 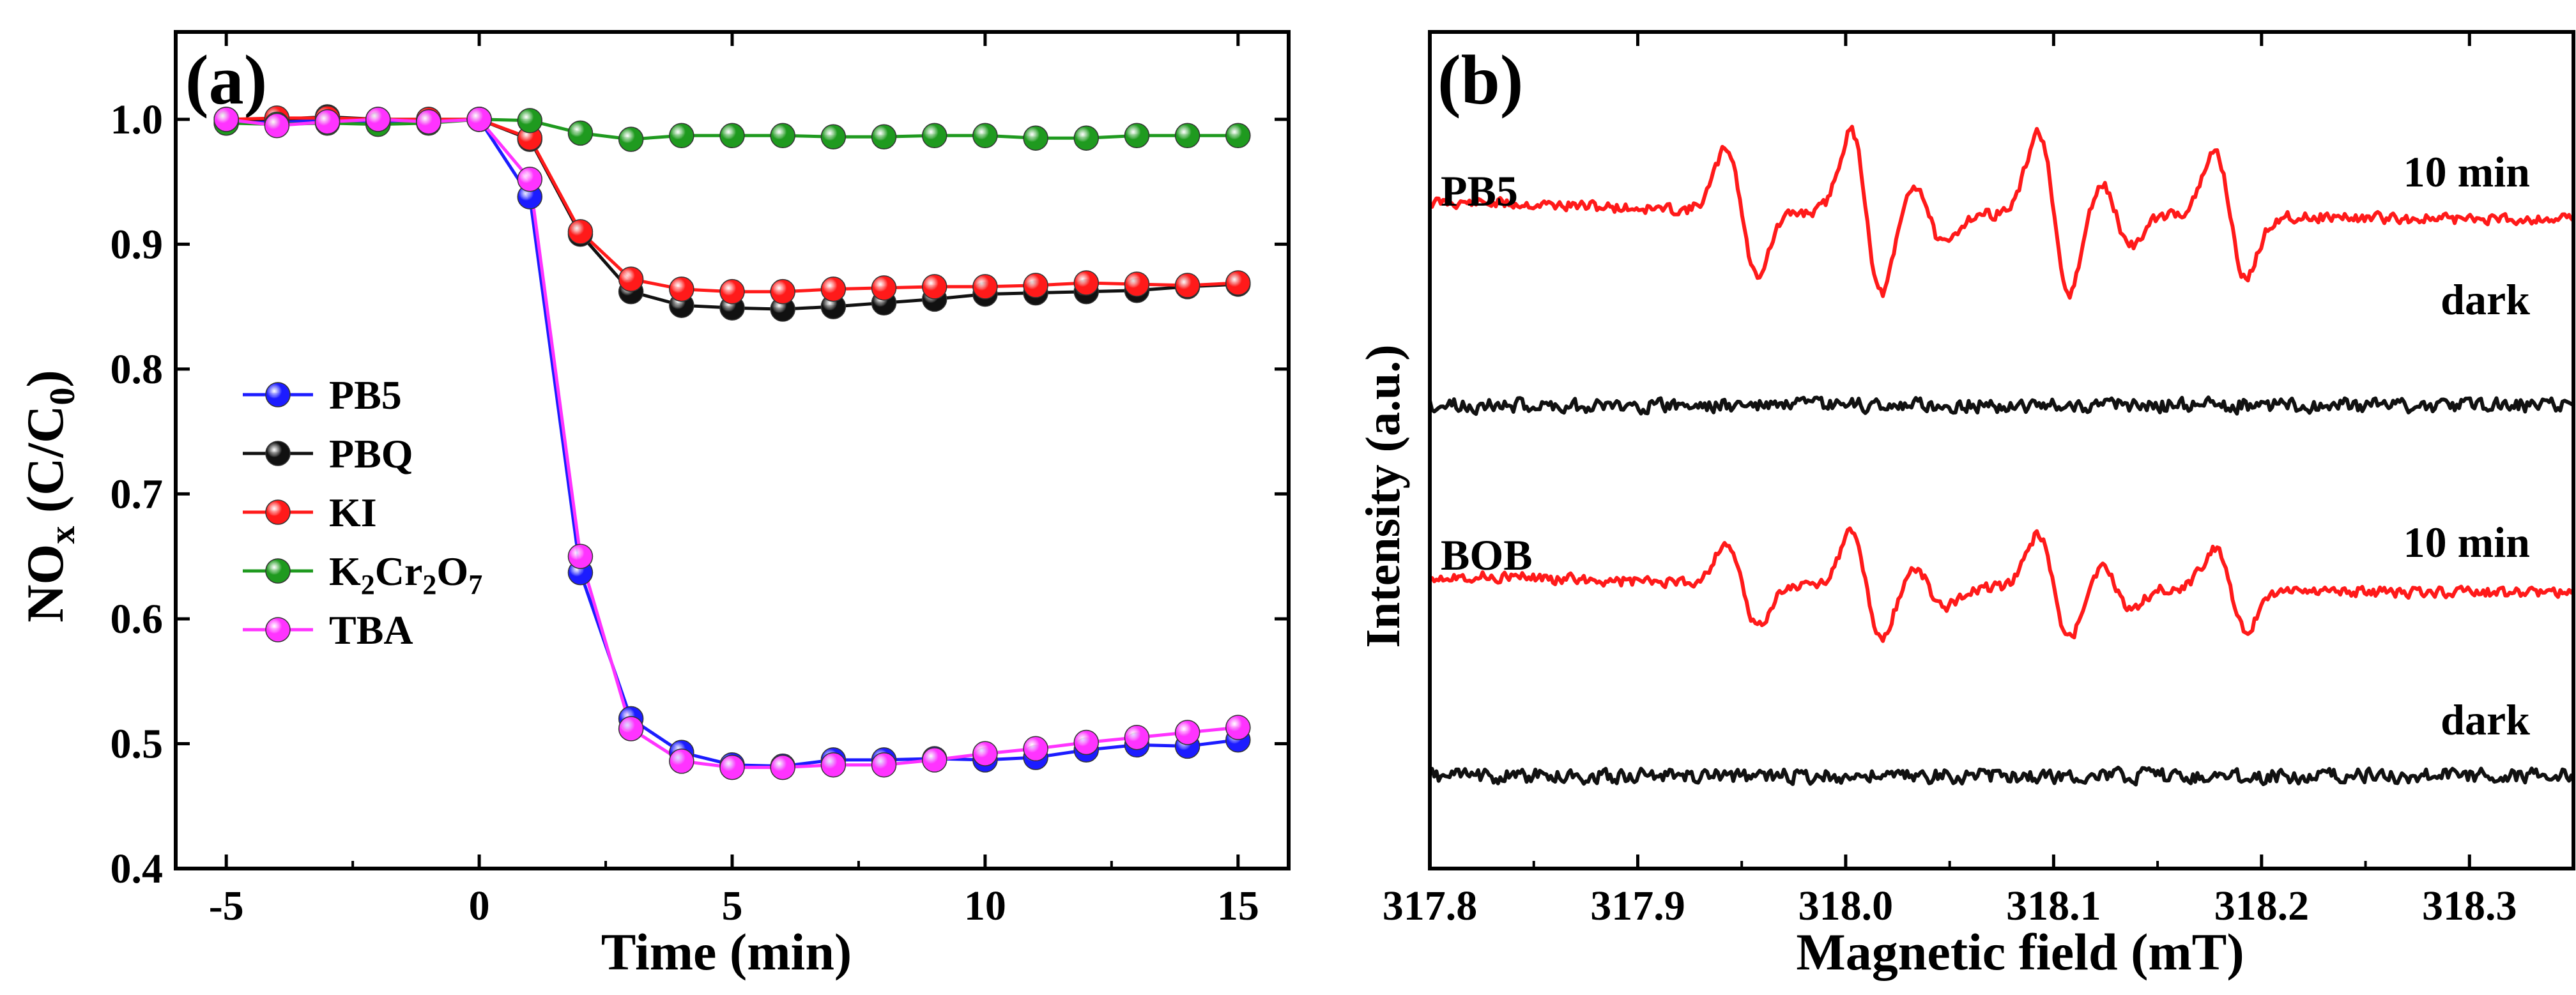 I want to click on panel-b-x-tick-label: 318.3, so click(x=2469, y=906).